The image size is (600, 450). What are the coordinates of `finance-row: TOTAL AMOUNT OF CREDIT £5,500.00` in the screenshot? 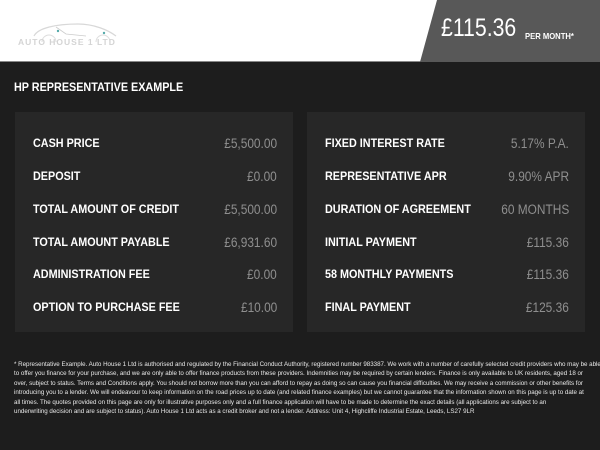 It's located at (155, 209).